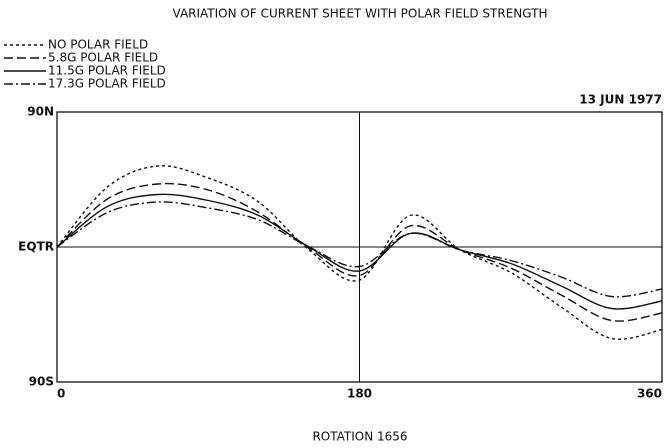 This screenshot has width=665, height=448. I want to click on x-tick-label: 0, so click(61, 394).